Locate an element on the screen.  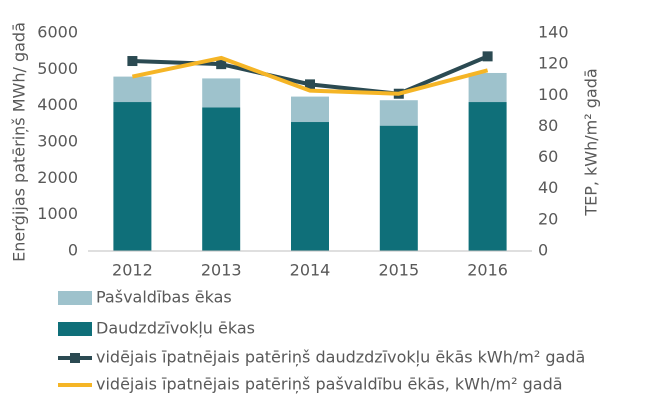
legend-label: Daudzdzīvokļu ēkas is located at coordinates (175, 328).